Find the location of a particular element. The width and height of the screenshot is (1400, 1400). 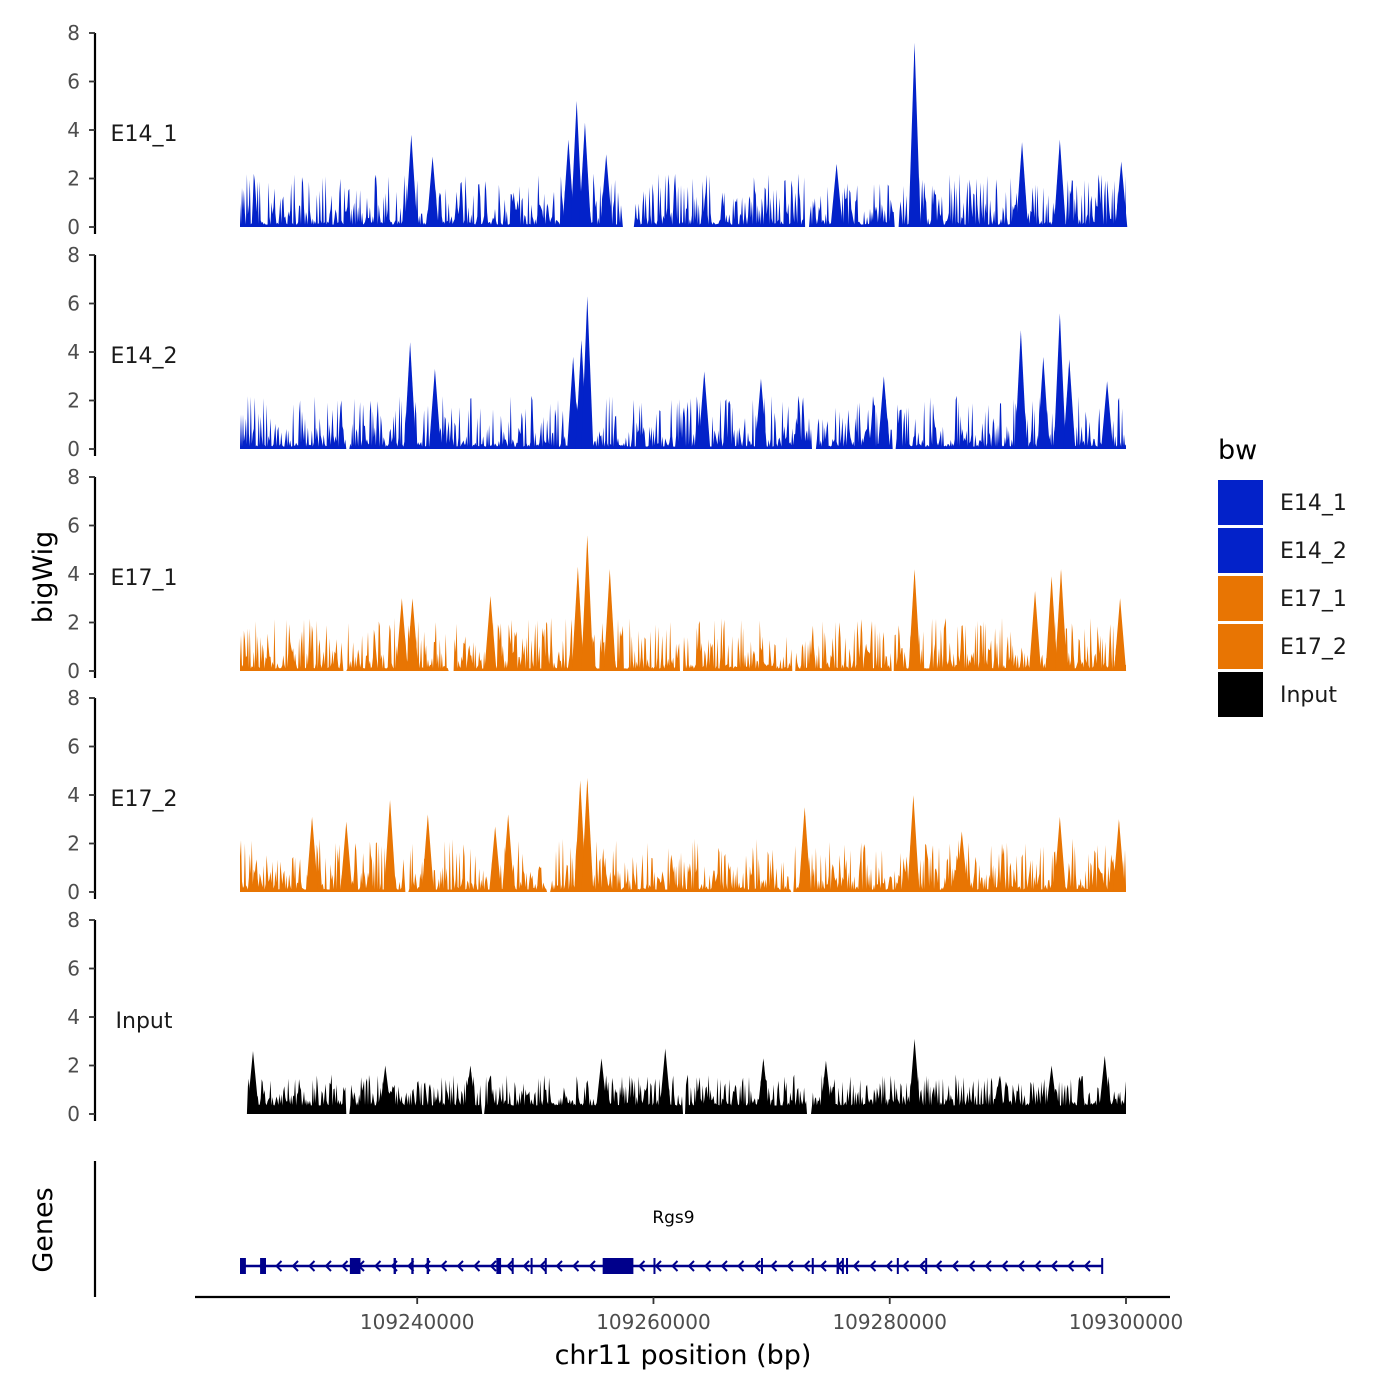

legend-label: E17_2 is located at coordinates (1313, 647).